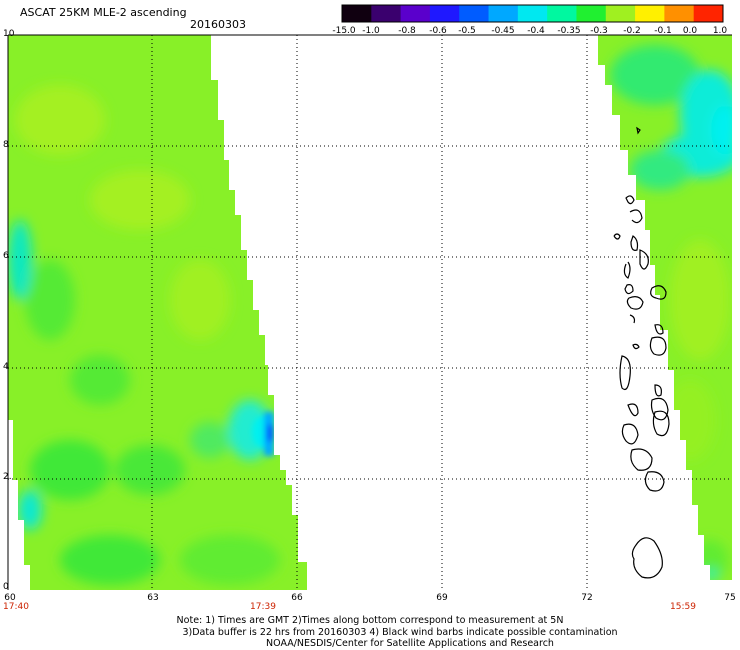 This screenshot has width=740, height=650. What do you see at coordinates (6, 367) in the screenshot?
I see `y-tick-label: 4` at bounding box center [6, 367].